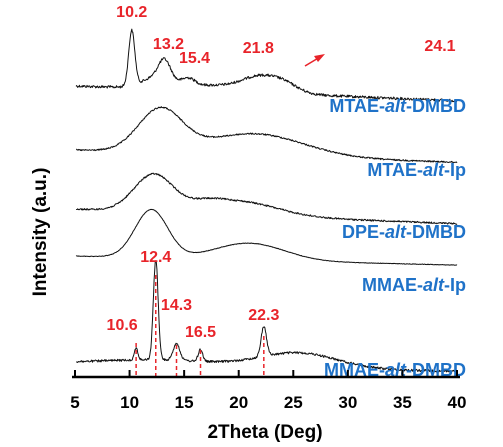  What do you see at coordinates (439, 46) in the screenshot?
I see `peak-label: 24.1` at bounding box center [439, 46].